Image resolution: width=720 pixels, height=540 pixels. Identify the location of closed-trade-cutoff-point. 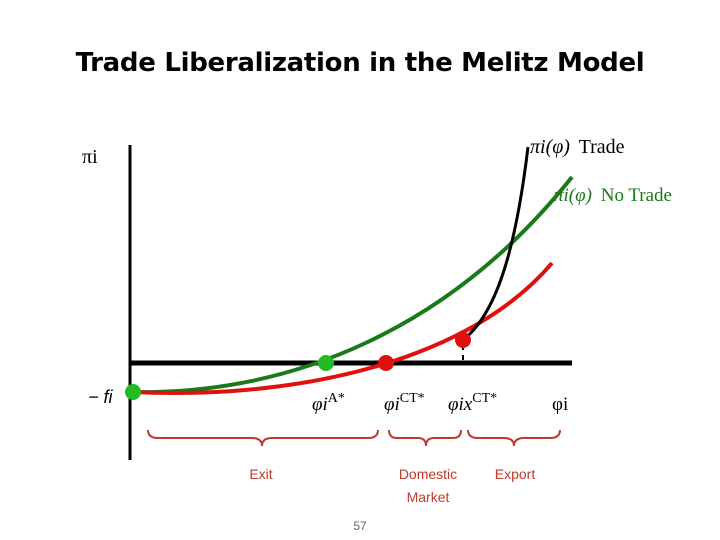
(386, 363).